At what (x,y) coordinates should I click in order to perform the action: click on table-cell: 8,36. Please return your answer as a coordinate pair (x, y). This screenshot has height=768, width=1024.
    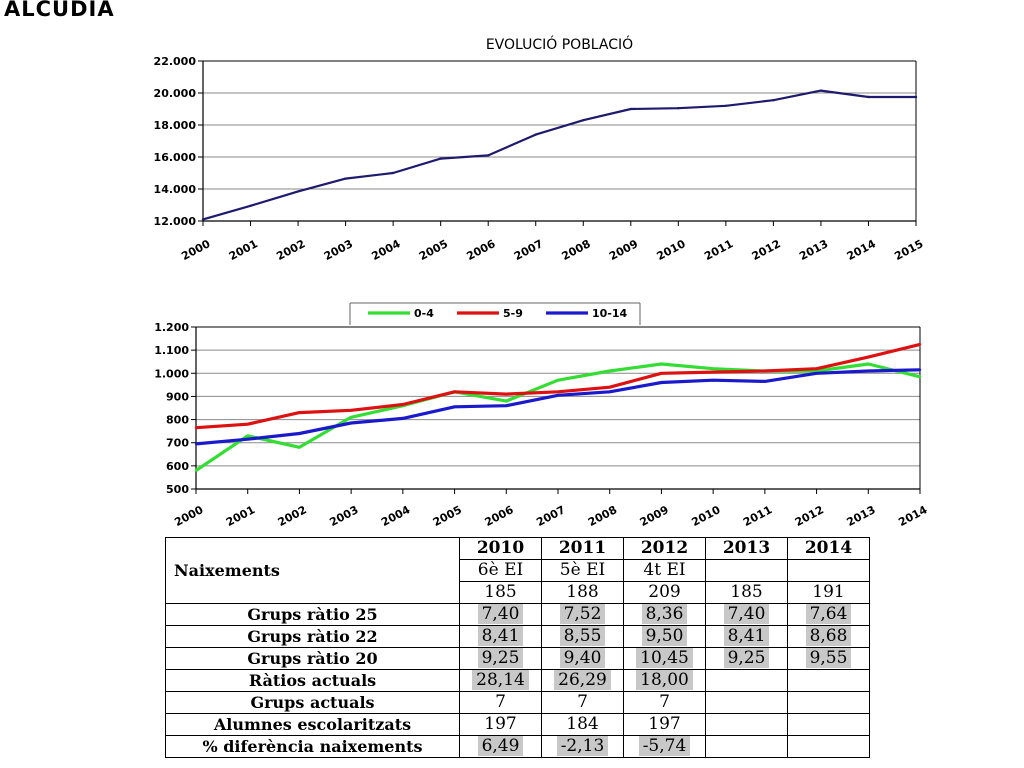
    Looking at the image, I should click on (664, 614).